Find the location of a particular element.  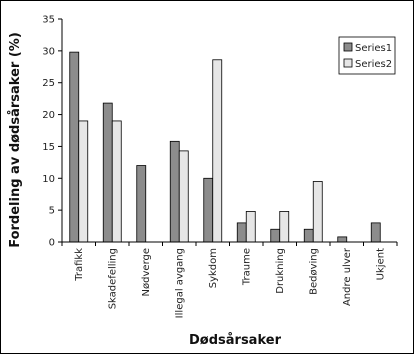

x-axis-title: Dødsårsaker is located at coordinates (235, 340).